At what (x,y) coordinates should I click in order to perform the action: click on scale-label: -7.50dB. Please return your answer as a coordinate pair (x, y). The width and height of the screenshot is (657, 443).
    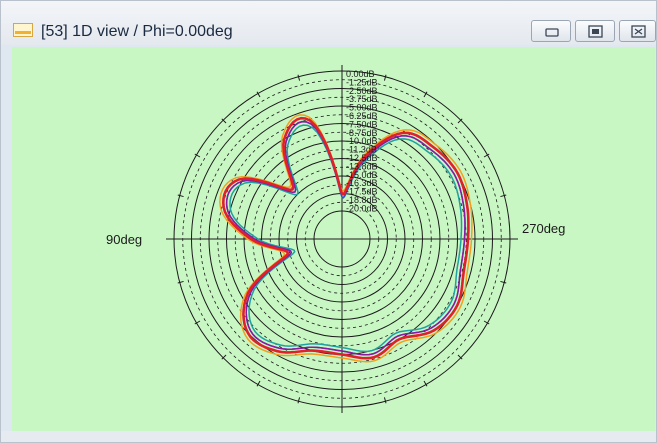
    Looking at the image, I should click on (362, 124).